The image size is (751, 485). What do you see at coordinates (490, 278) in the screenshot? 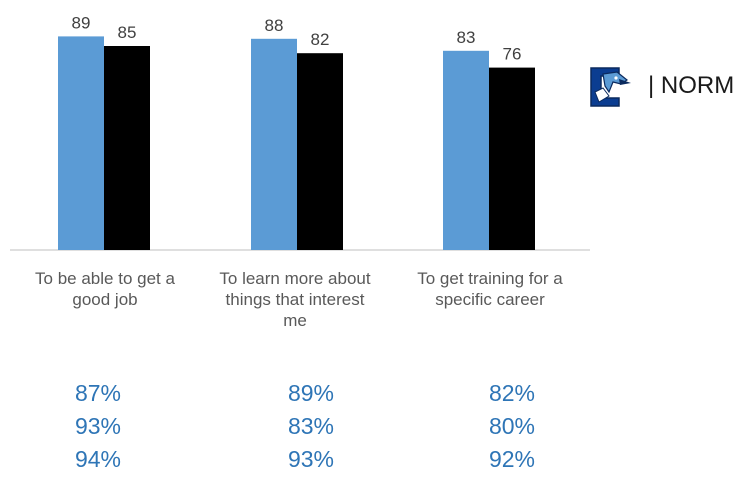
I see `category-label-line: To get training for a` at bounding box center [490, 278].